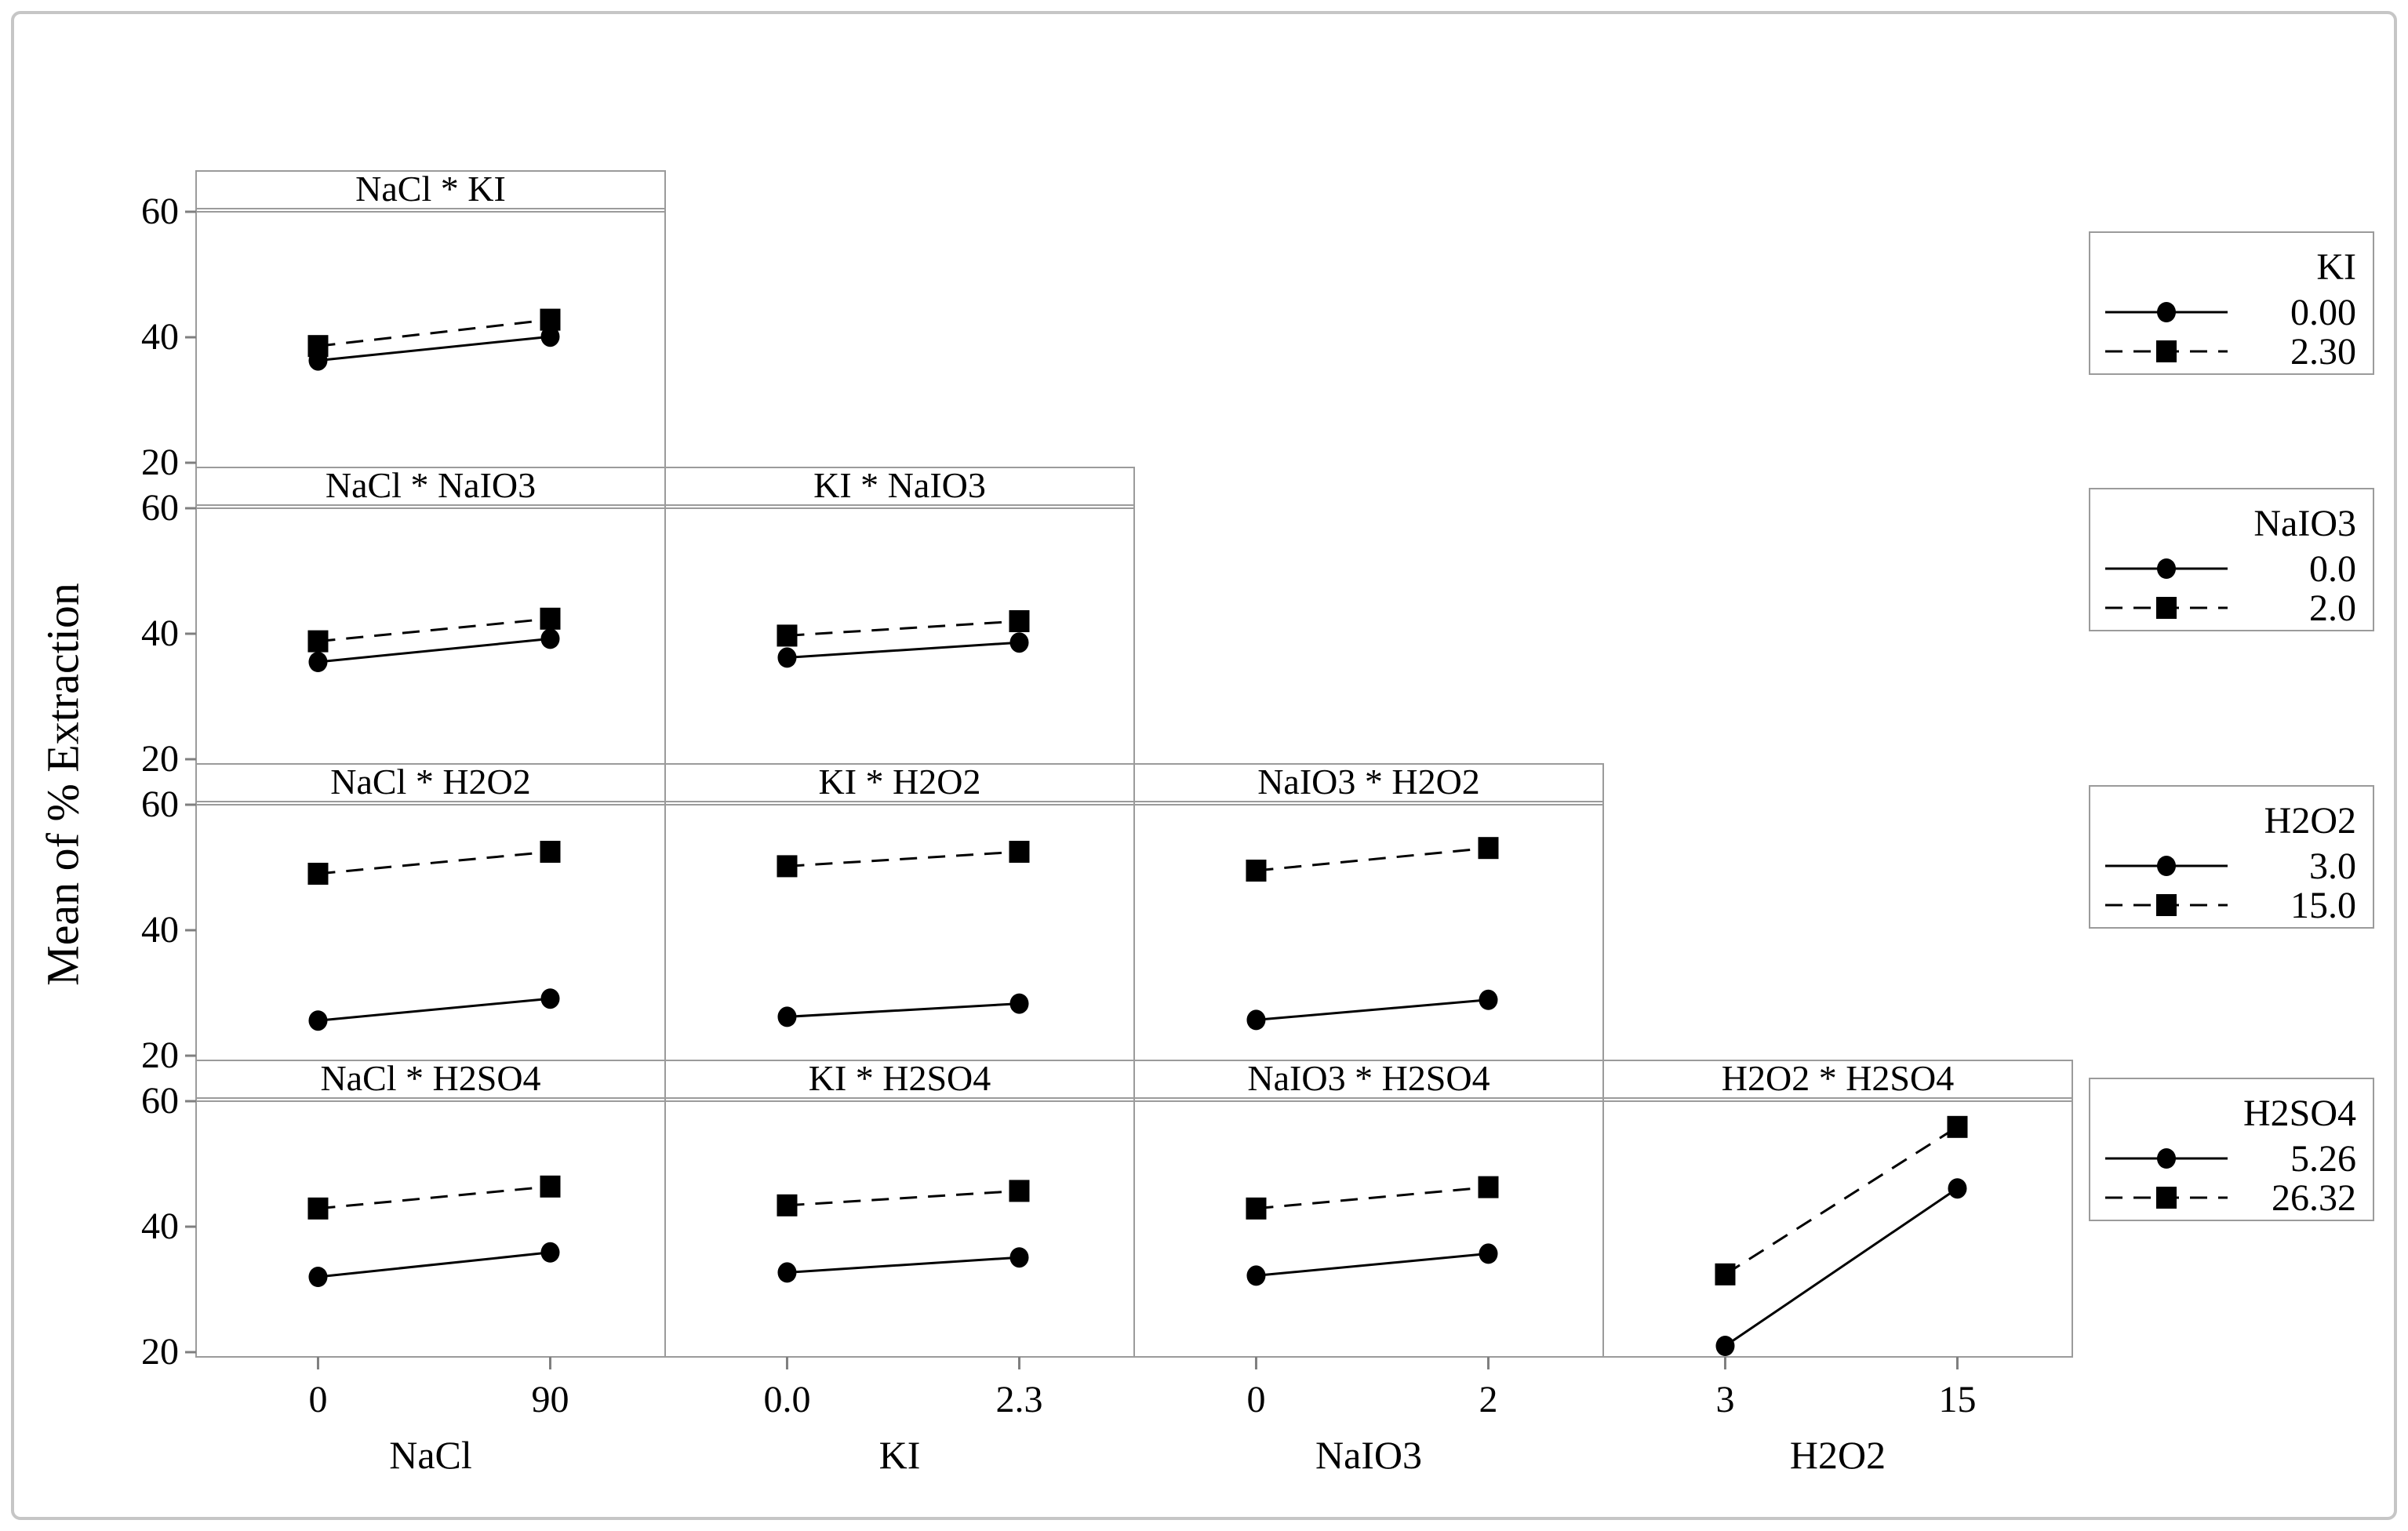 The height and width of the screenshot is (1531, 2408). Describe the element at coordinates (1725, 1399) in the screenshot. I see `x-tick-label: 3` at that location.